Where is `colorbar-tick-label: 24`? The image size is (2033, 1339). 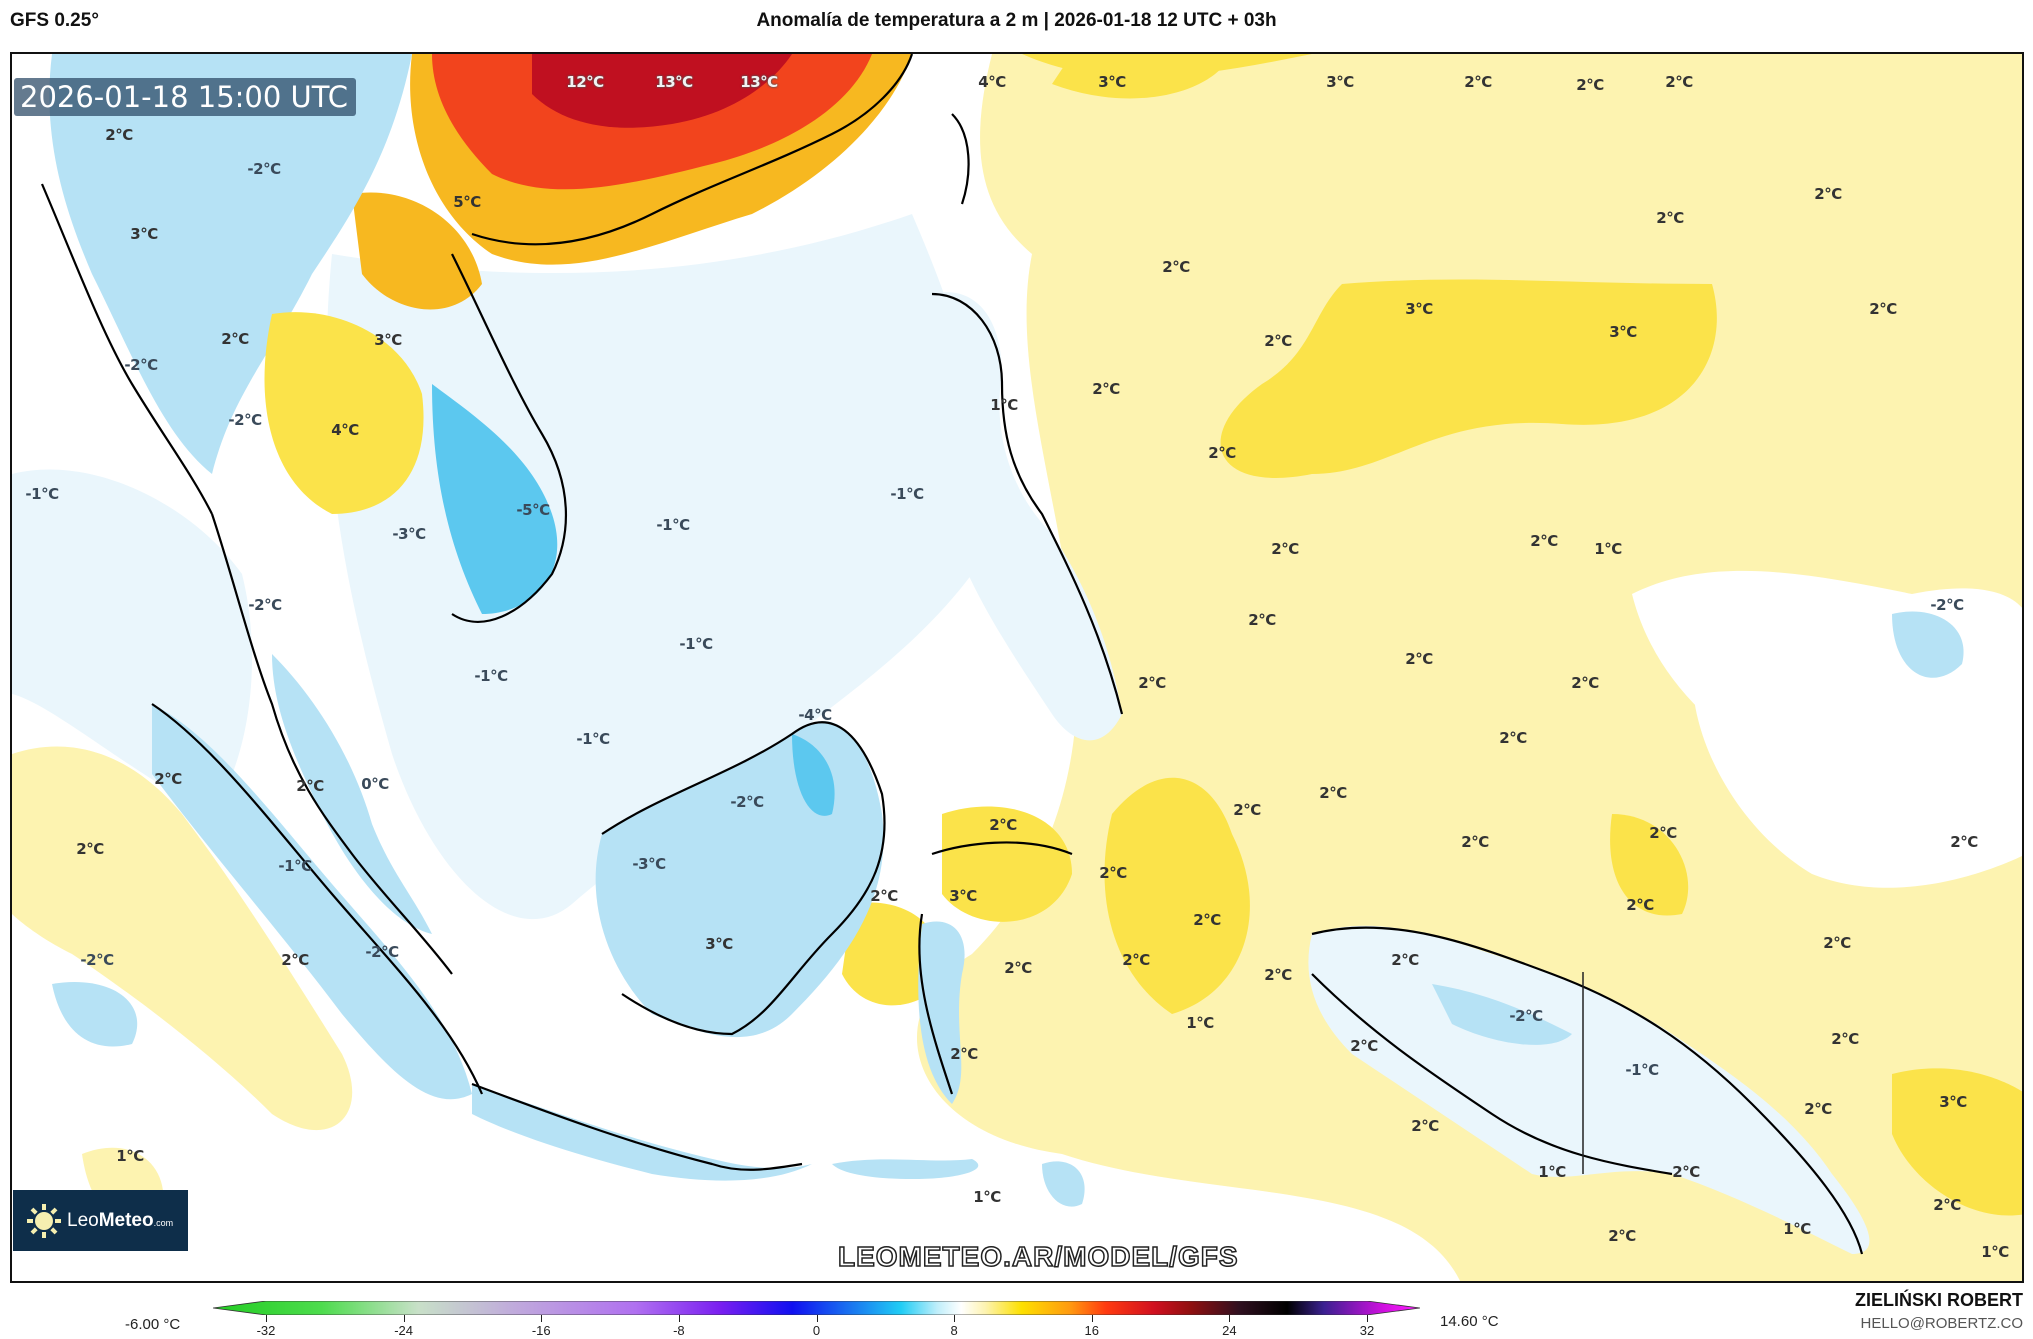 colorbar-tick-label: 24 is located at coordinates (1229, 1330).